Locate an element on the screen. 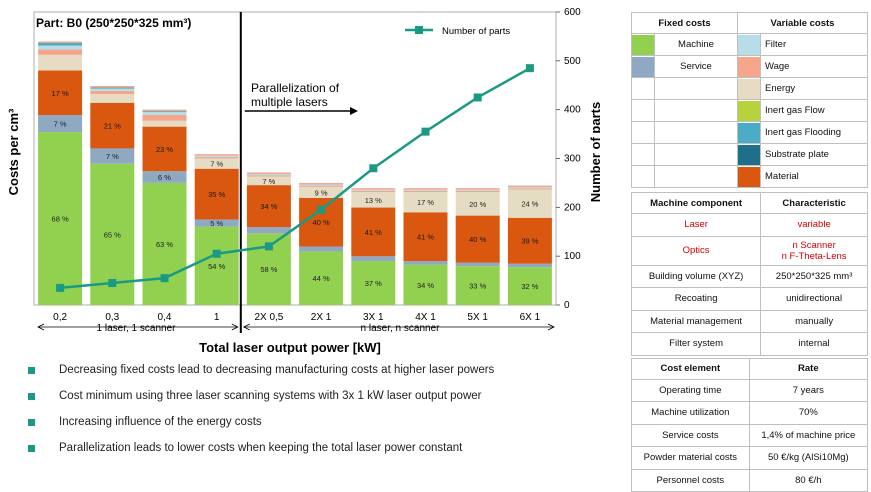  y2-tick-label: 500 is located at coordinates (572, 61).